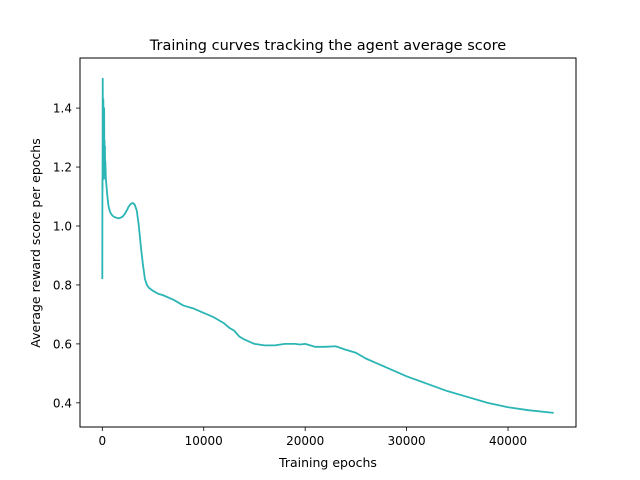  Describe the element at coordinates (327, 462) in the screenshot. I see `x-axis-label: Training epochs` at that location.